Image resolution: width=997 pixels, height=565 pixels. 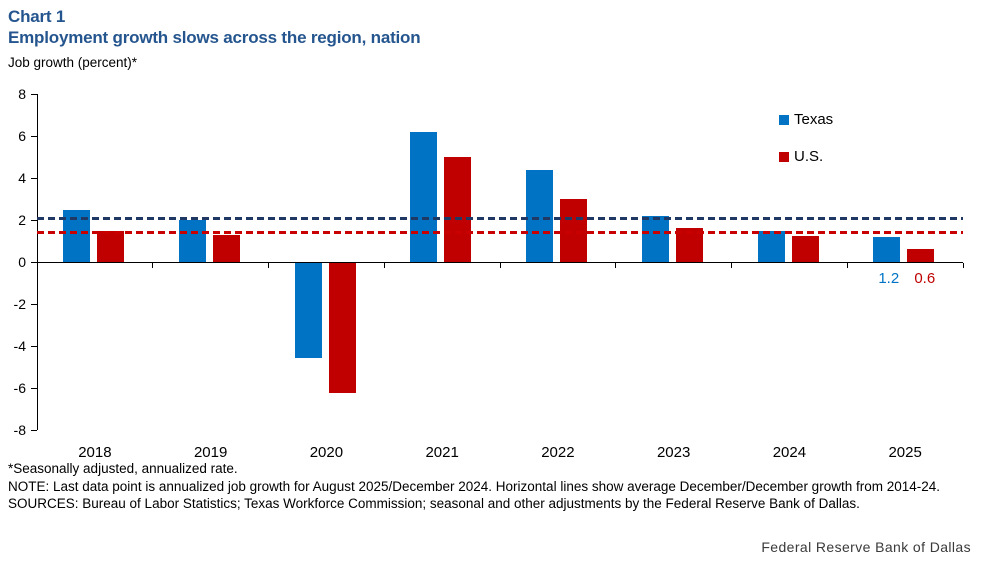 What do you see at coordinates (809, 156) in the screenshot?
I see `legend-label-us: U.S.` at bounding box center [809, 156].